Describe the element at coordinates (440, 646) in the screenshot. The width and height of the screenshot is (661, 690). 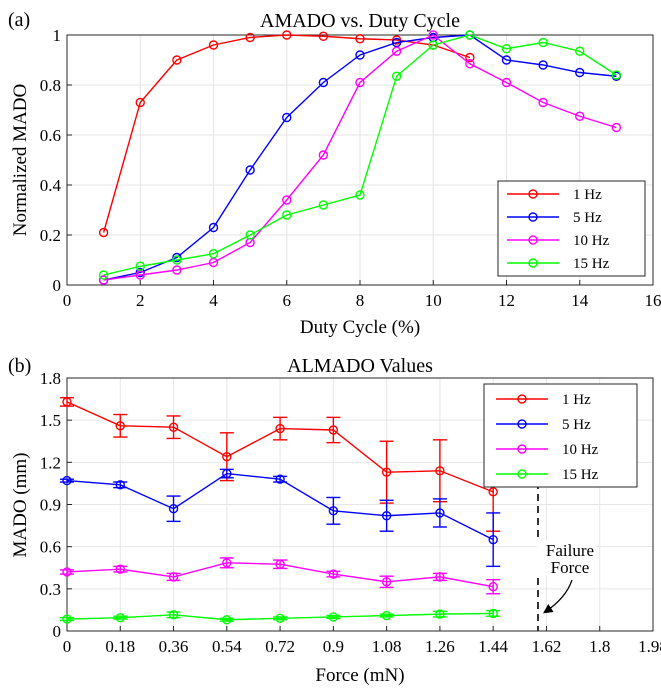
I see `panel-b-x-tick-label: 1.26` at that location.